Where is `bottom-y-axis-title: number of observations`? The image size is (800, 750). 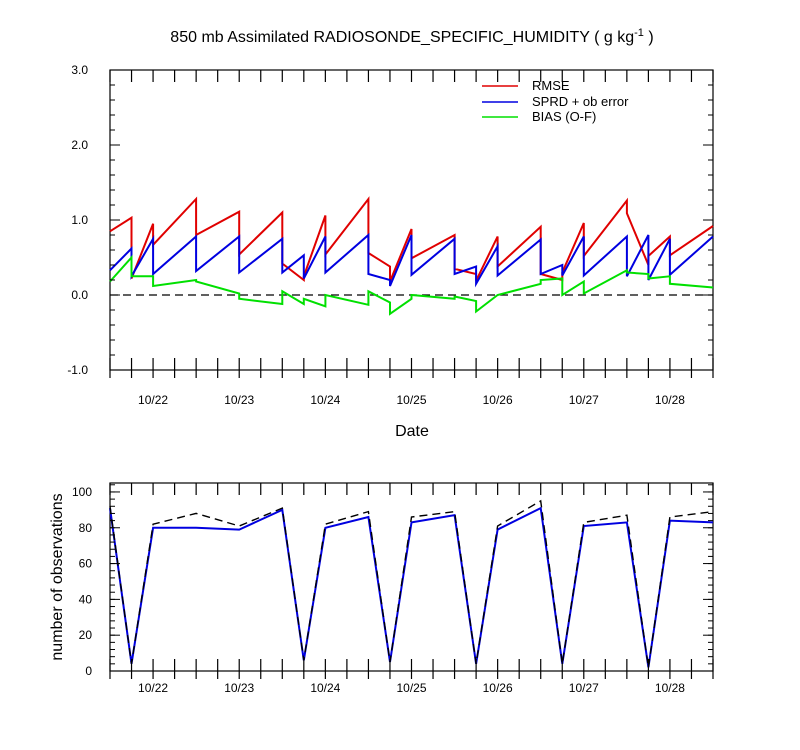 bottom-y-axis-title: number of observations is located at coordinates (57, 576).